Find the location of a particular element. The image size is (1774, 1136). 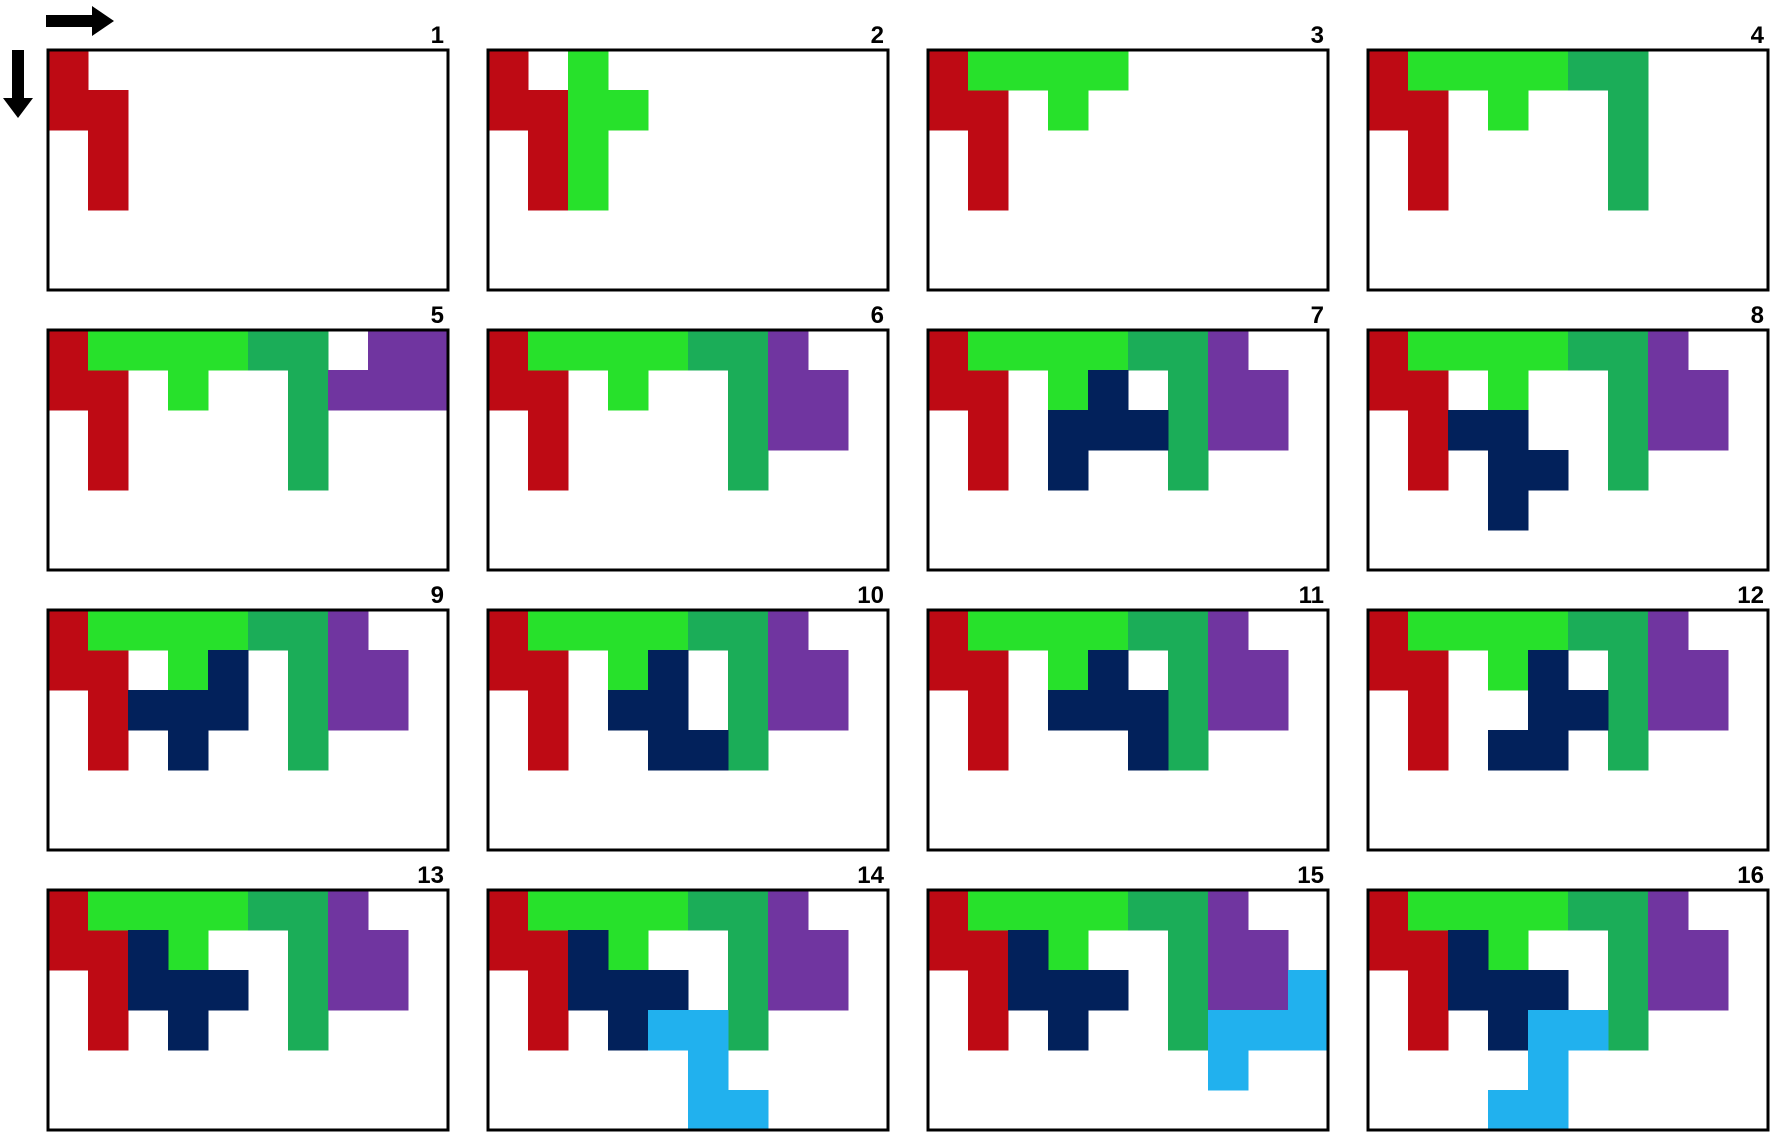

panel-9: 9 is located at coordinates (248, 717).